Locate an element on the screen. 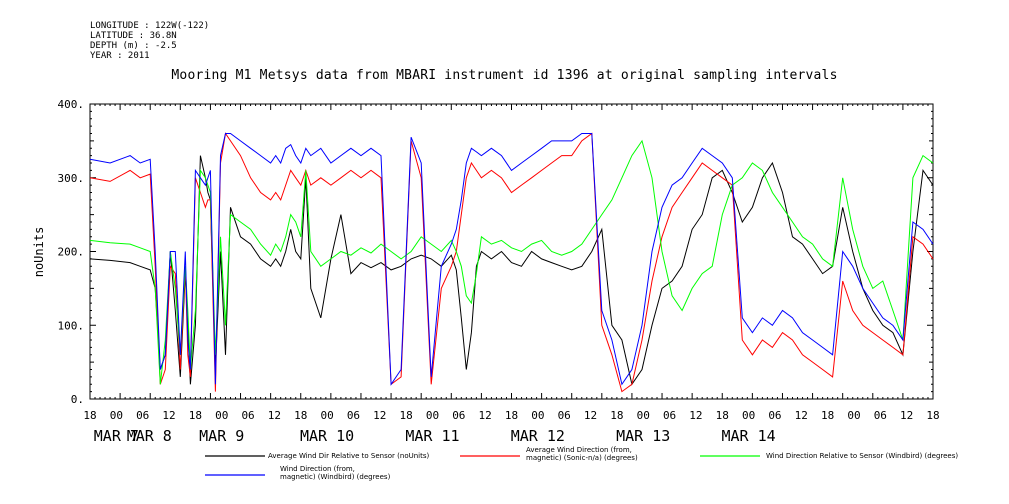  x-date-label: MAR 7 is located at coordinates (116, 436).